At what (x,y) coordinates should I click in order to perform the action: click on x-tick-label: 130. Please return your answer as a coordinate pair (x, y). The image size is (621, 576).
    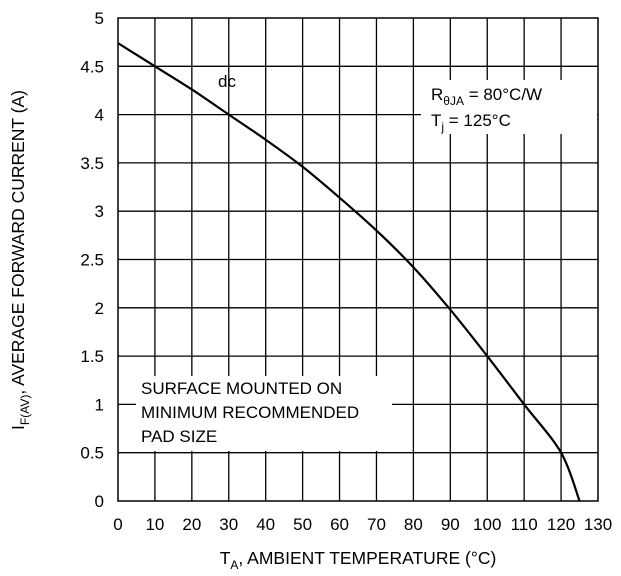
    Looking at the image, I should click on (598, 524).